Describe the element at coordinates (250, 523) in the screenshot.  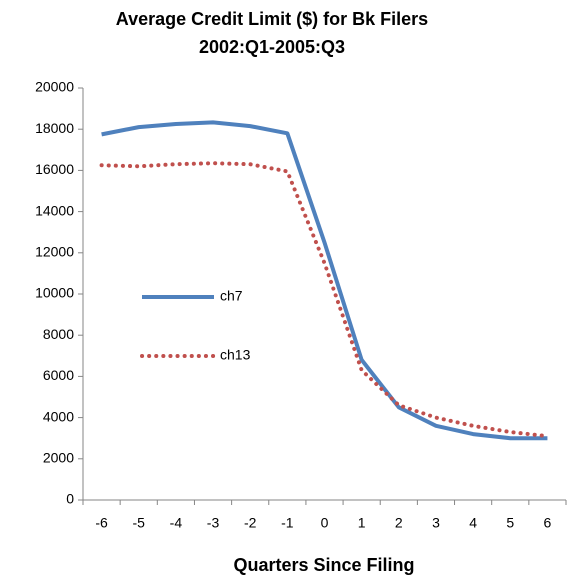
I see `x-tick-label: -2` at that location.